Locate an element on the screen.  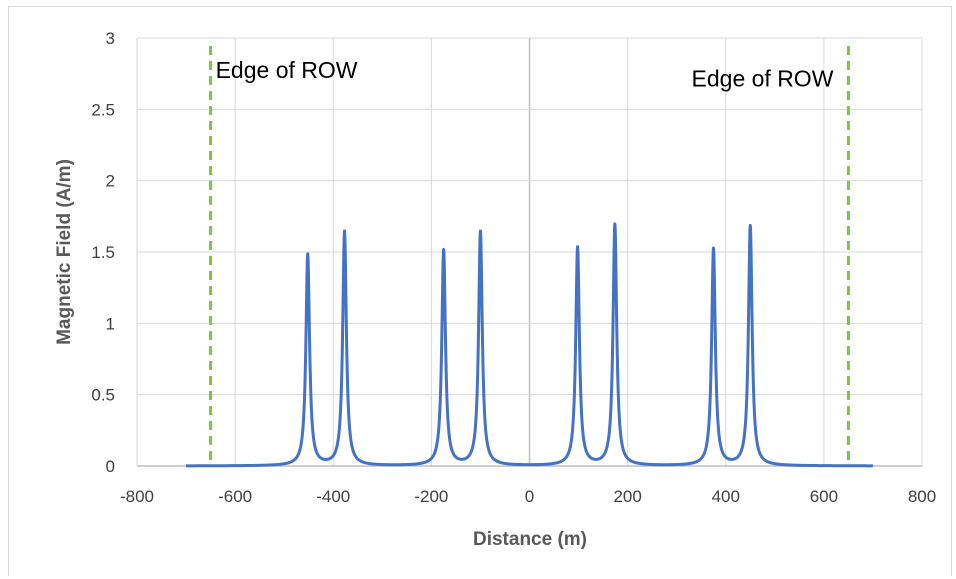
x-tick-label: 400 is located at coordinates (726, 496).